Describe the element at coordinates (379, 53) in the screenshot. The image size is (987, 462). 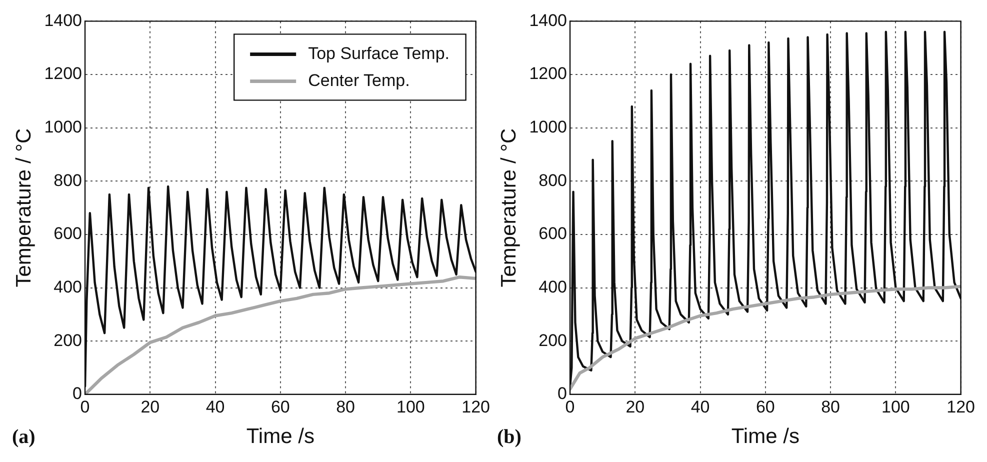
I see `legend-label: Top Surface Temp.` at that location.